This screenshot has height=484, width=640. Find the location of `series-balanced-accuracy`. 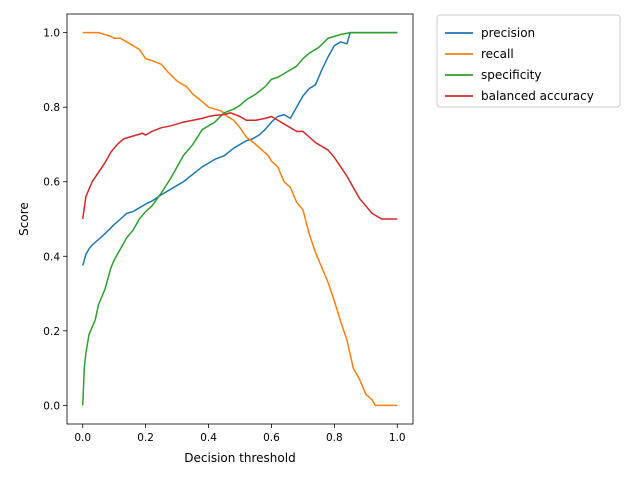

series-balanced-accuracy is located at coordinates (239, 166).